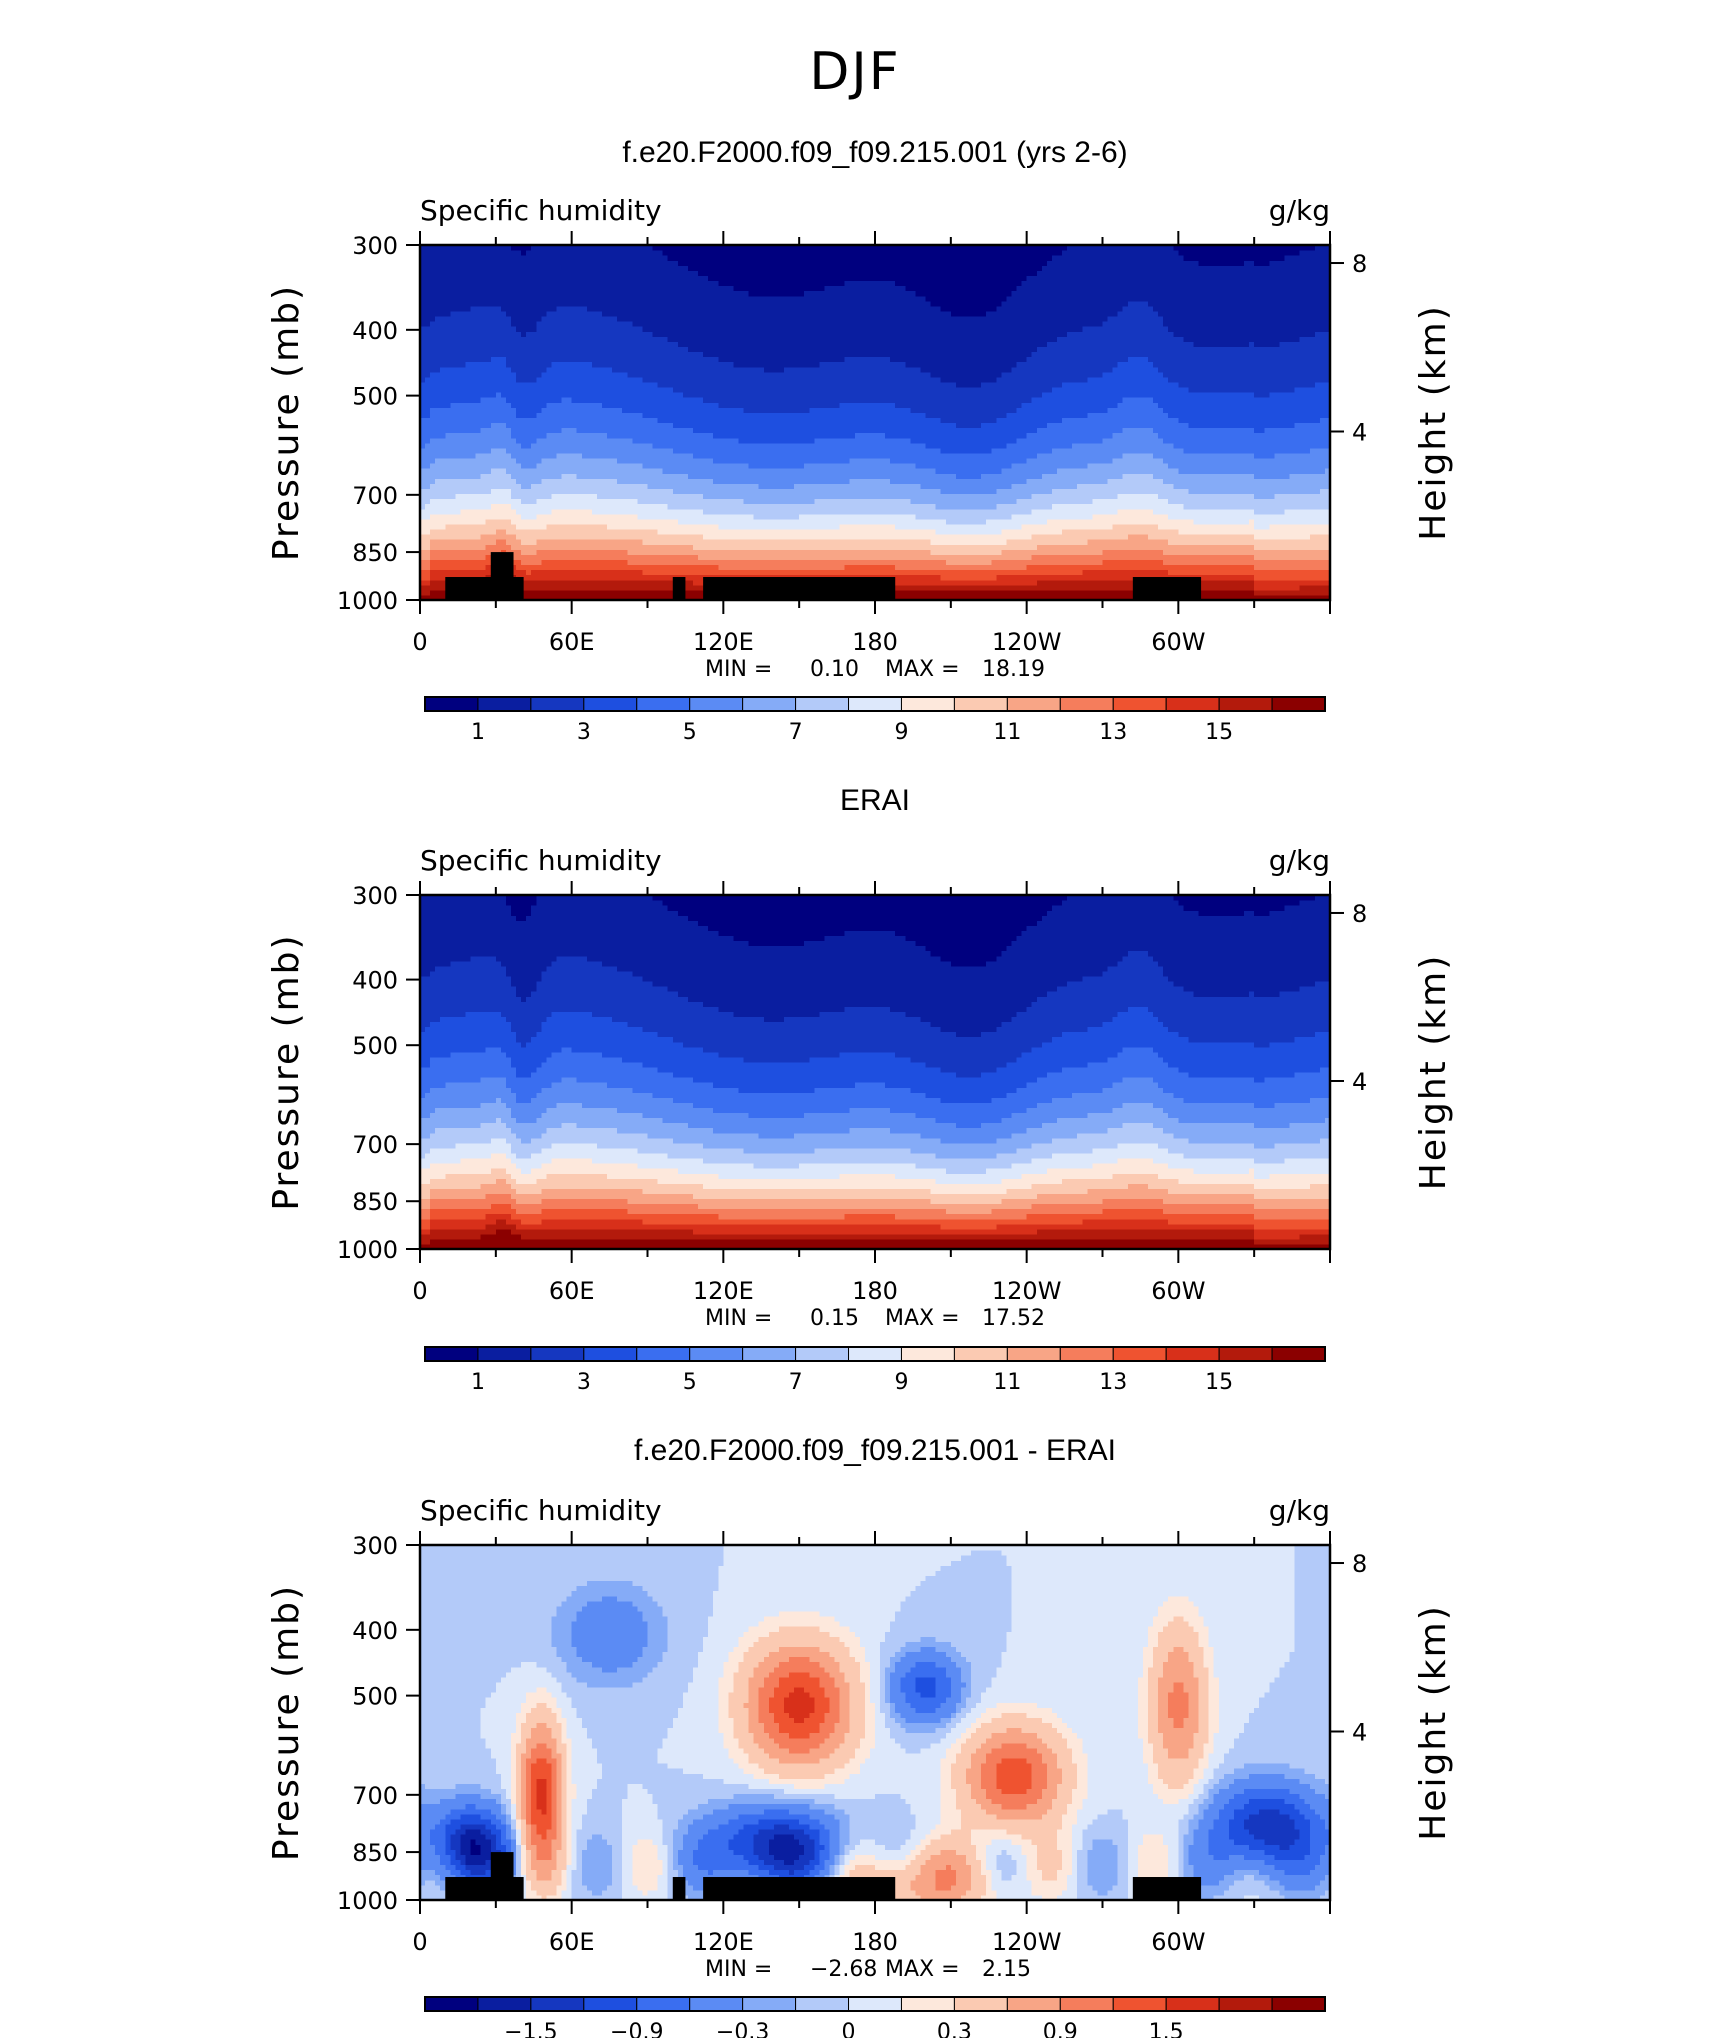  Describe the element at coordinates (375, 981) in the screenshot. I see `y-tick-label: 400` at that location.